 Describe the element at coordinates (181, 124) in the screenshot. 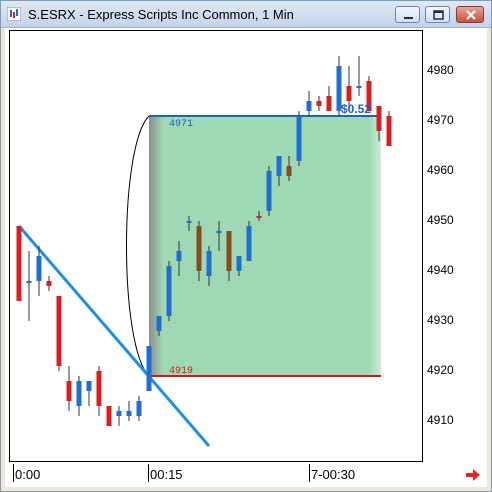

I see `zone-top-label: 4971` at that location.